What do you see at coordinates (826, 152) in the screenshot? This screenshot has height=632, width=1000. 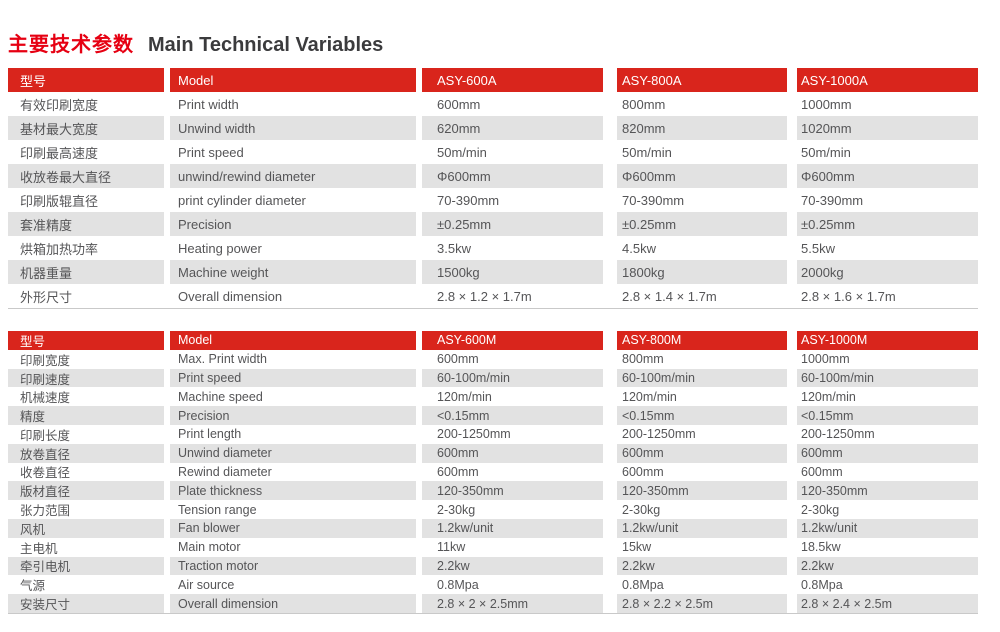 I see `cell-value: 50m/min` at bounding box center [826, 152].